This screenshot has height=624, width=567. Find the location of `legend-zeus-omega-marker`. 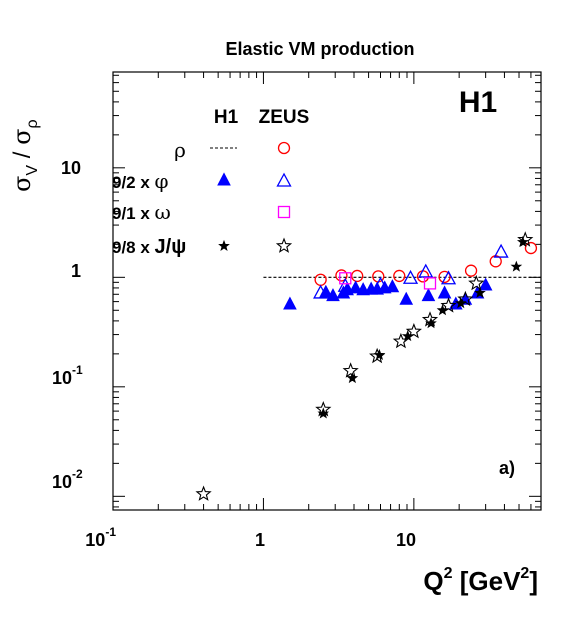

legend-zeus-omega-marker is located at coordinates (284, 212).